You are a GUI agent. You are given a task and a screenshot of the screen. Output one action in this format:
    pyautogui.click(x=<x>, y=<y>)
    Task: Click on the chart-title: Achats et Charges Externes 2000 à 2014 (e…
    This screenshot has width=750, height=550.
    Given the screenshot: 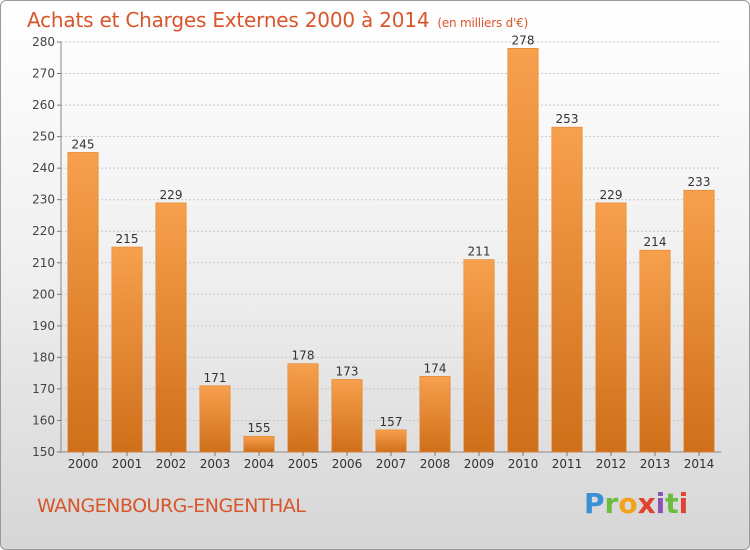 What is the action you would take?
    pyautogui.click(x=277, y=20)
    